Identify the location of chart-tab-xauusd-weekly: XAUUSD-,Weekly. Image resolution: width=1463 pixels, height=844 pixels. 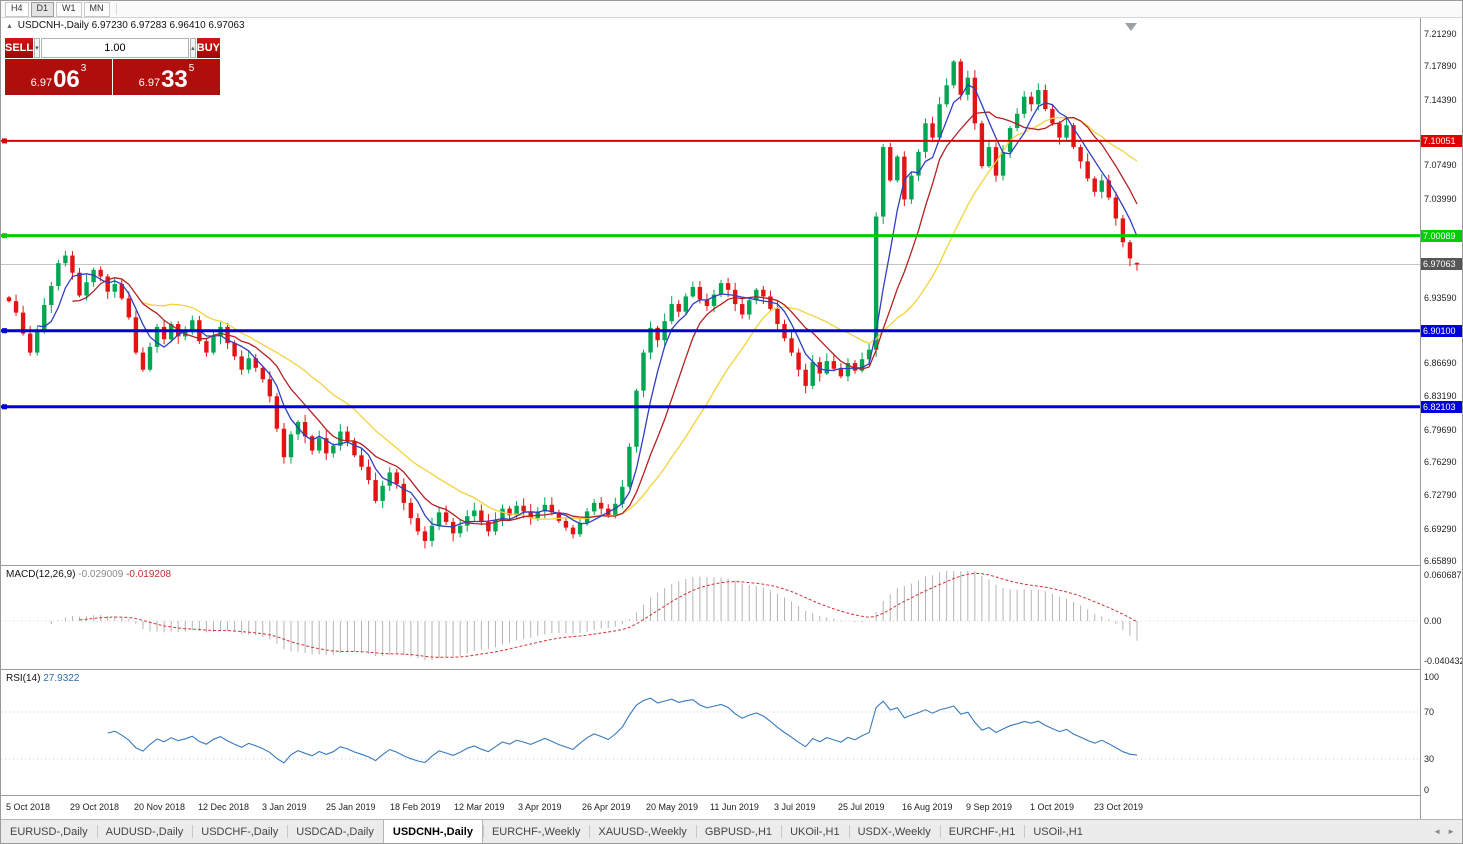
(642, 831).